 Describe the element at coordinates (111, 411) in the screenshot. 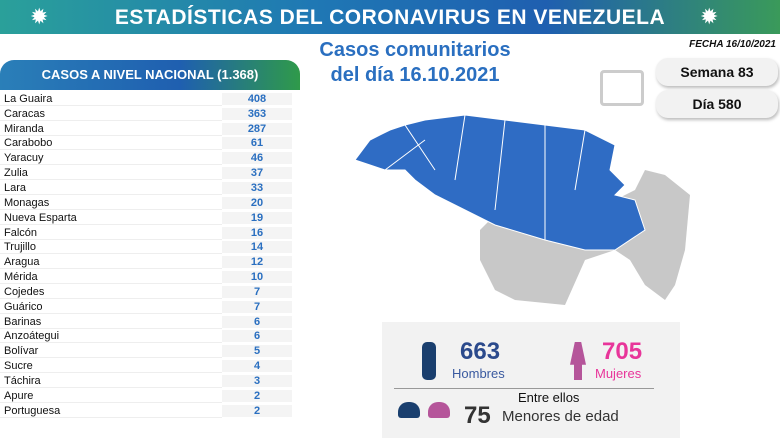

I see `state-name: Portuguesa` at that location.